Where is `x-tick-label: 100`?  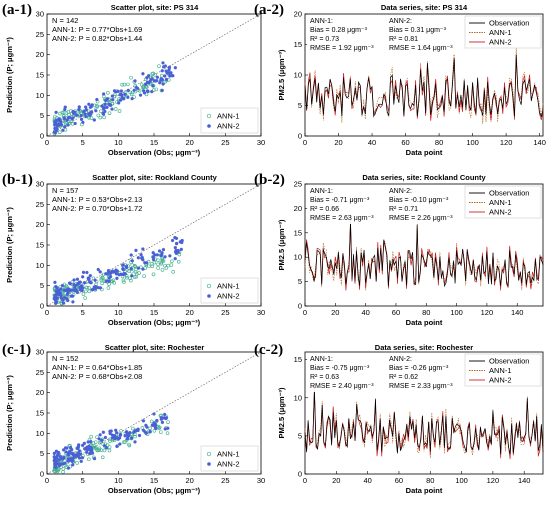 x-tick-label: 100 is located at coordinates (461, 480).